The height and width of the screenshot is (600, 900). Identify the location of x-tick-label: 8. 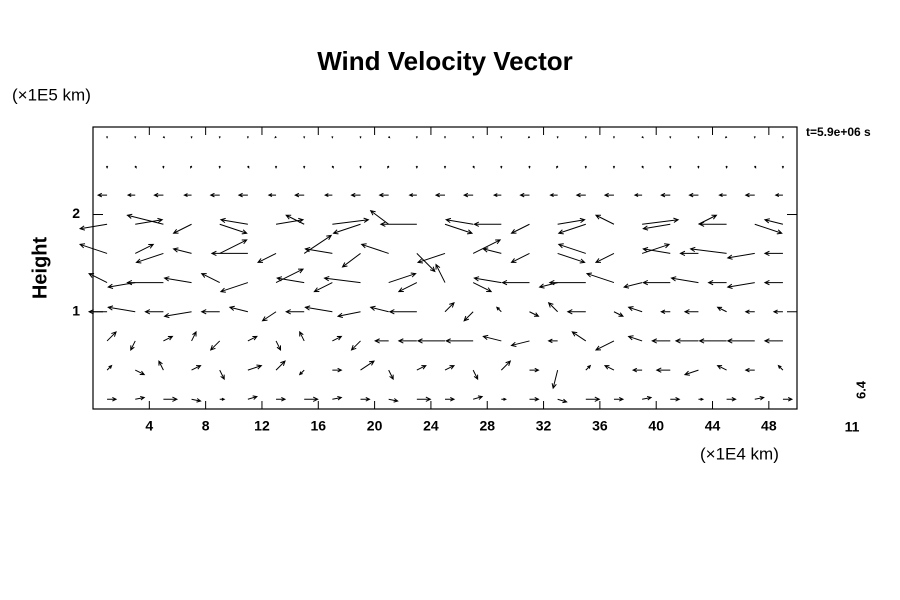
(206, 426).